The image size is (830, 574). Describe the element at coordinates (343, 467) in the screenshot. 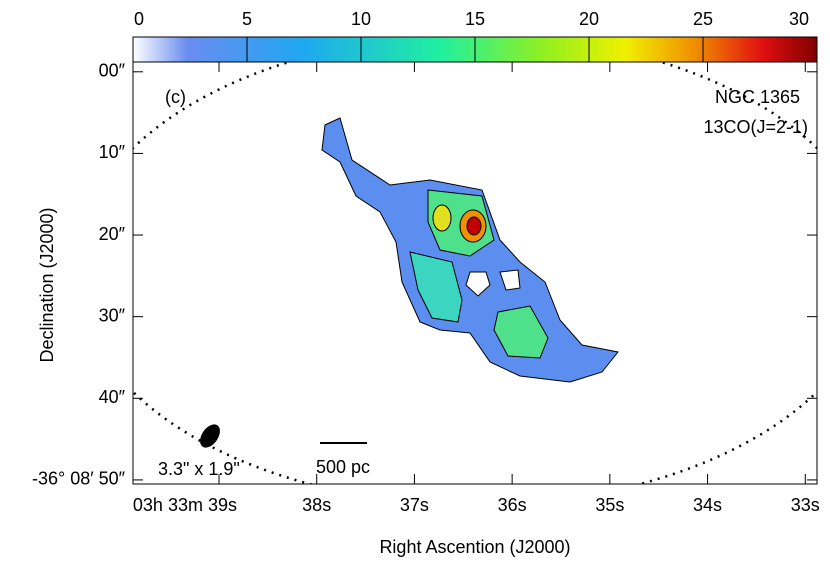

I see `scale-label: 500 pc` at that location.